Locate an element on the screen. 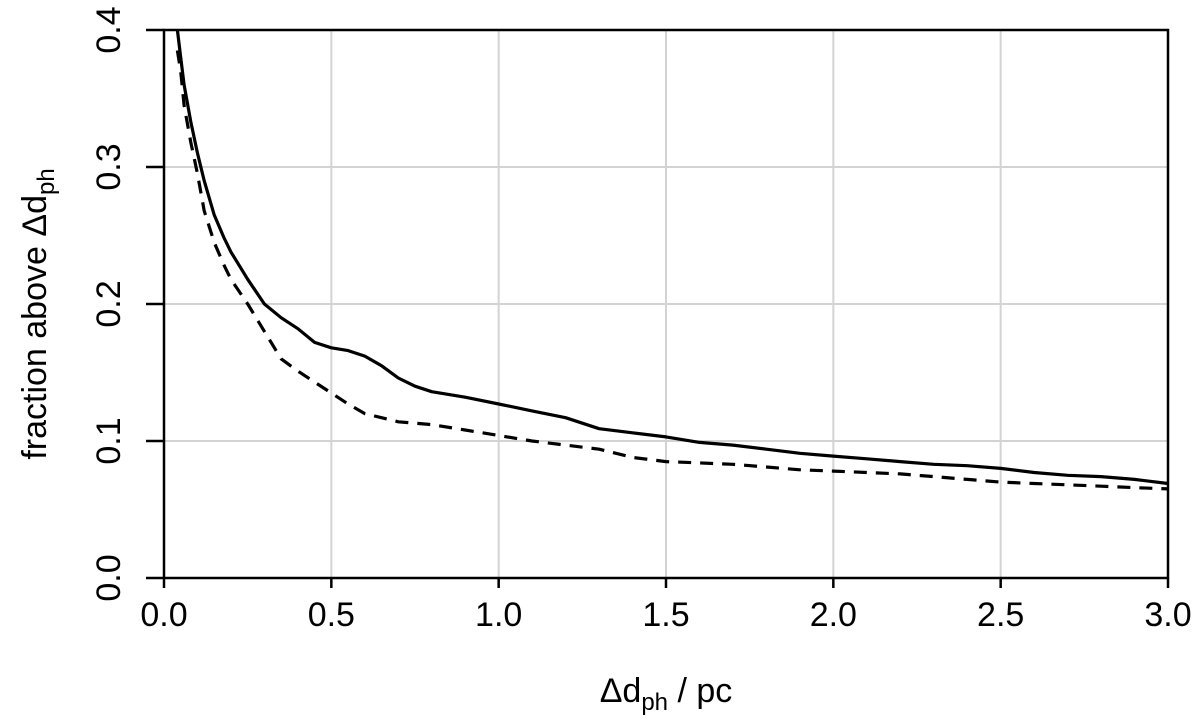 This screenshot has width=1200, height=720. y-tick-label-0: 0.0 is located at coordinates (109, 577).